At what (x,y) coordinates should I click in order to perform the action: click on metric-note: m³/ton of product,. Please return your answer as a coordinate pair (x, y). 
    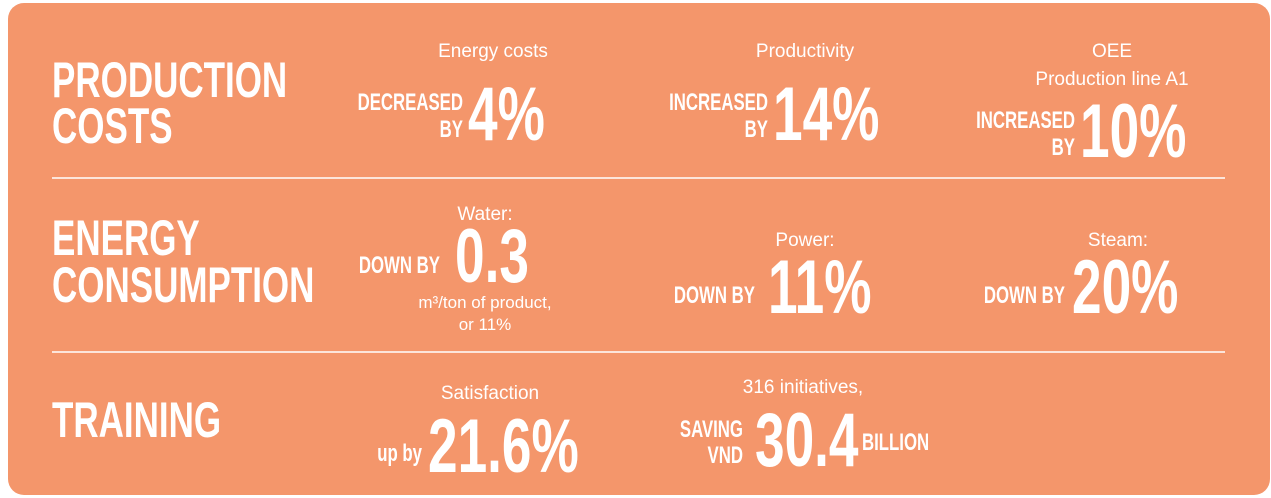
    Looking at the image, I should click on (484, 302).